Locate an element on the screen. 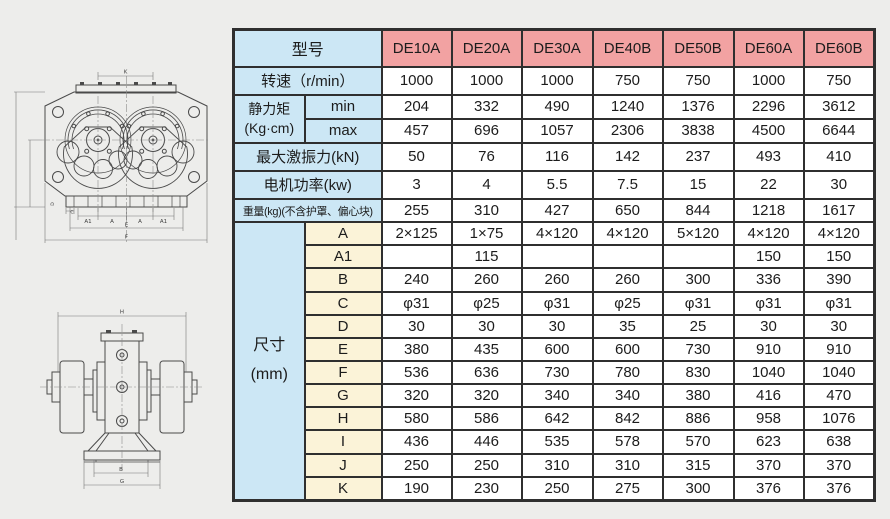 This screenshot has width=890, height=519. spec-cell: 336 is located at coordinates (768, 280).